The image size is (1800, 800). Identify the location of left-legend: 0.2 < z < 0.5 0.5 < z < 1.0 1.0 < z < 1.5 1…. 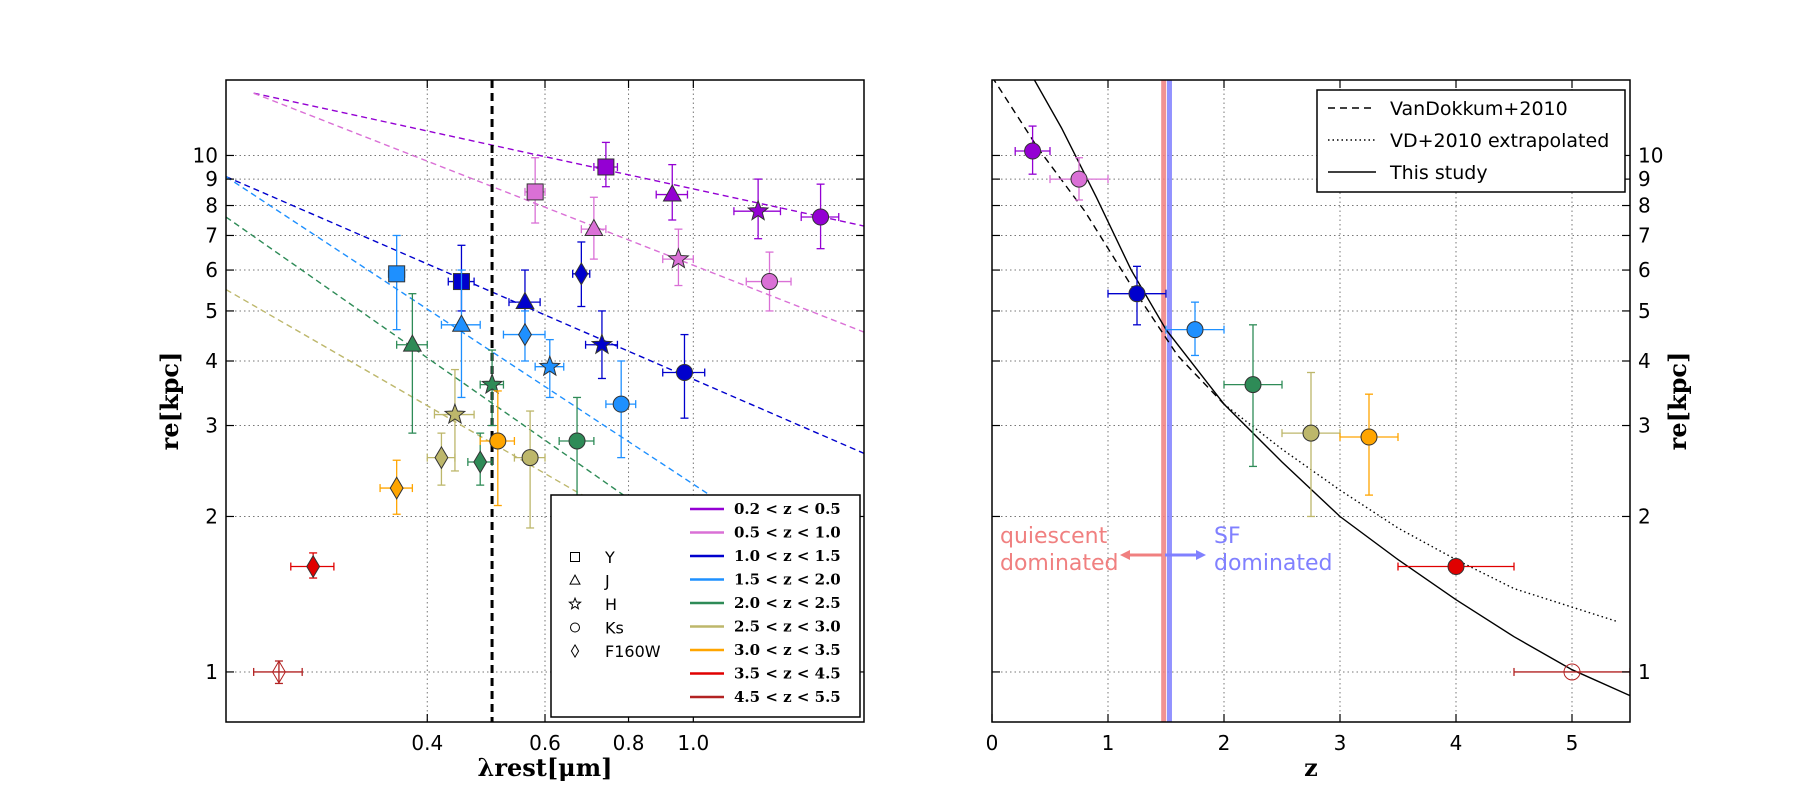
(705, 606).